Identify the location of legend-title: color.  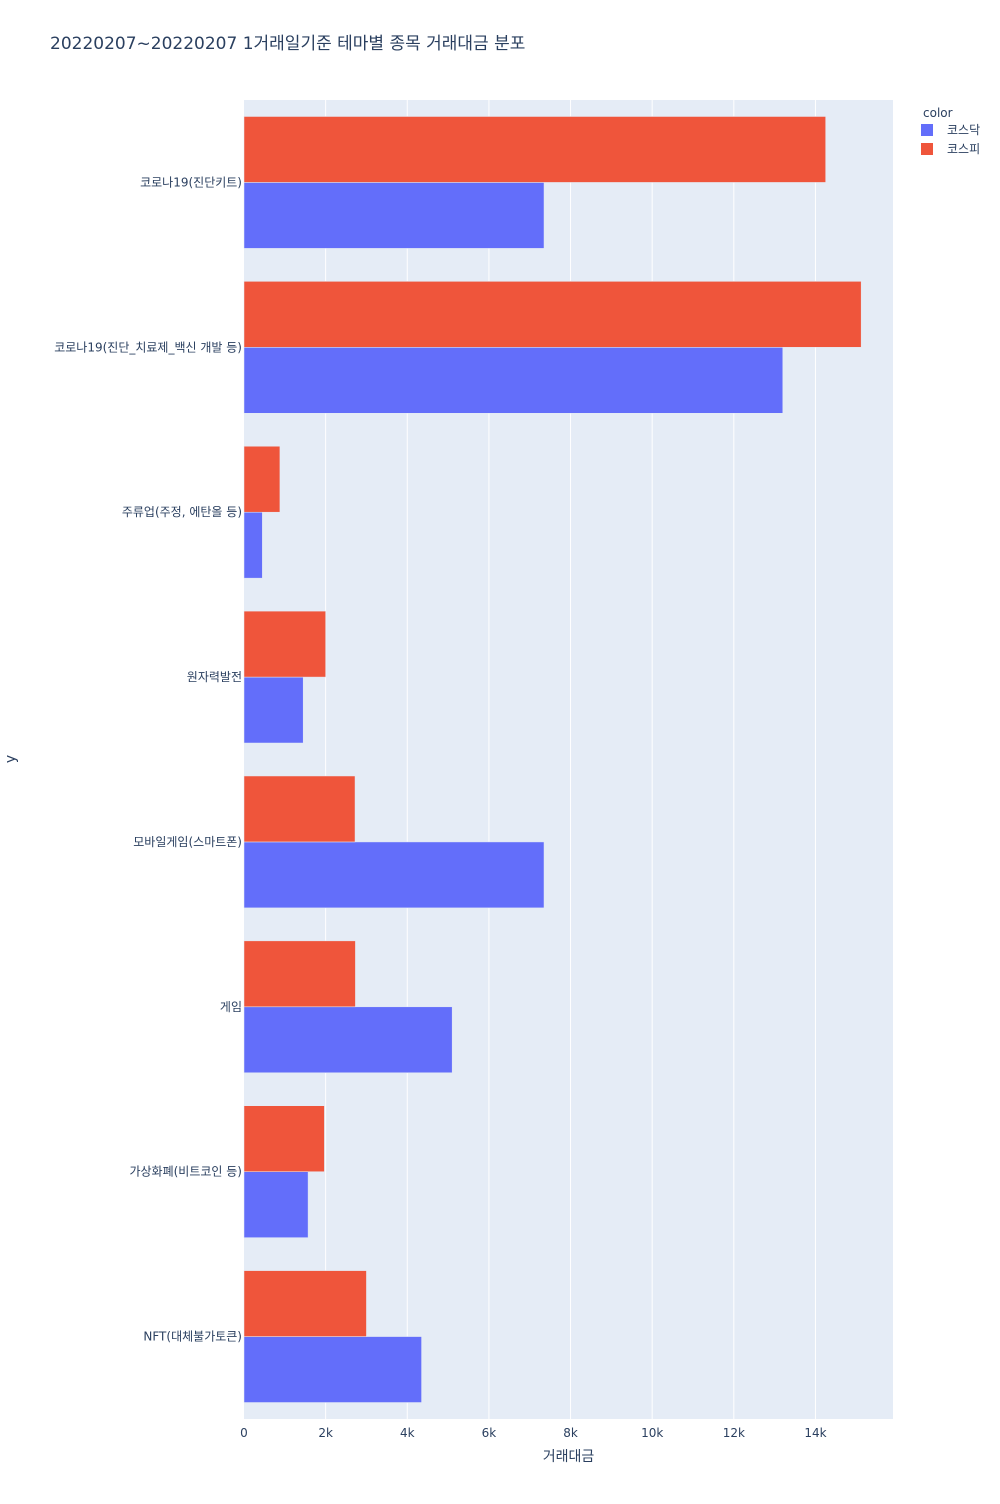
(938, 113).